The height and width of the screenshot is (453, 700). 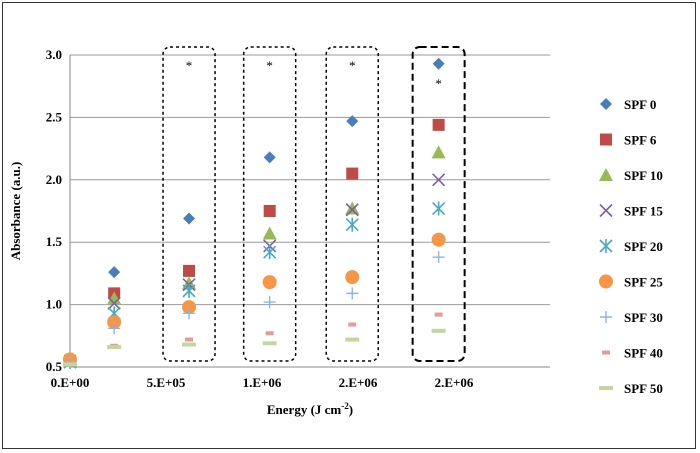 I want to click on x-tick-label: 1.E+06, so click(x=262, y=382).